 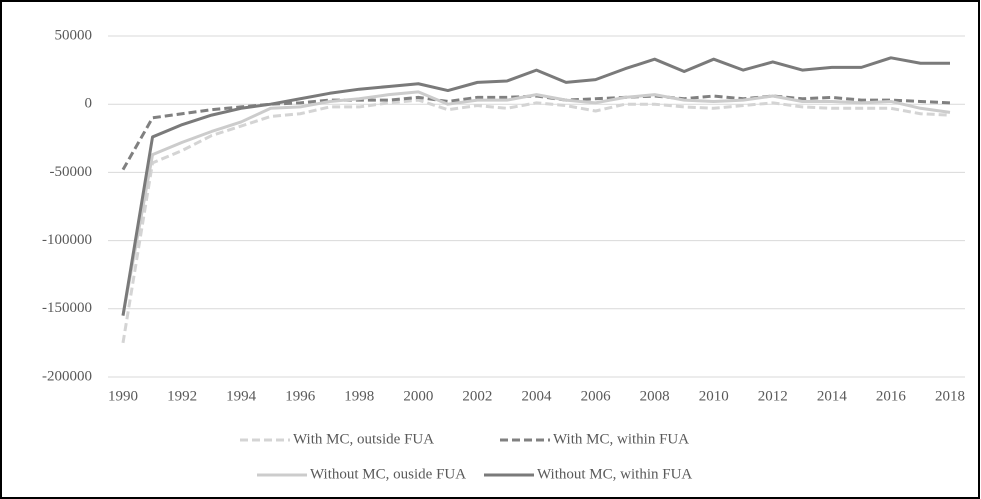 I want to click on y-tick-label: -50000, so click(x=71, y=172).